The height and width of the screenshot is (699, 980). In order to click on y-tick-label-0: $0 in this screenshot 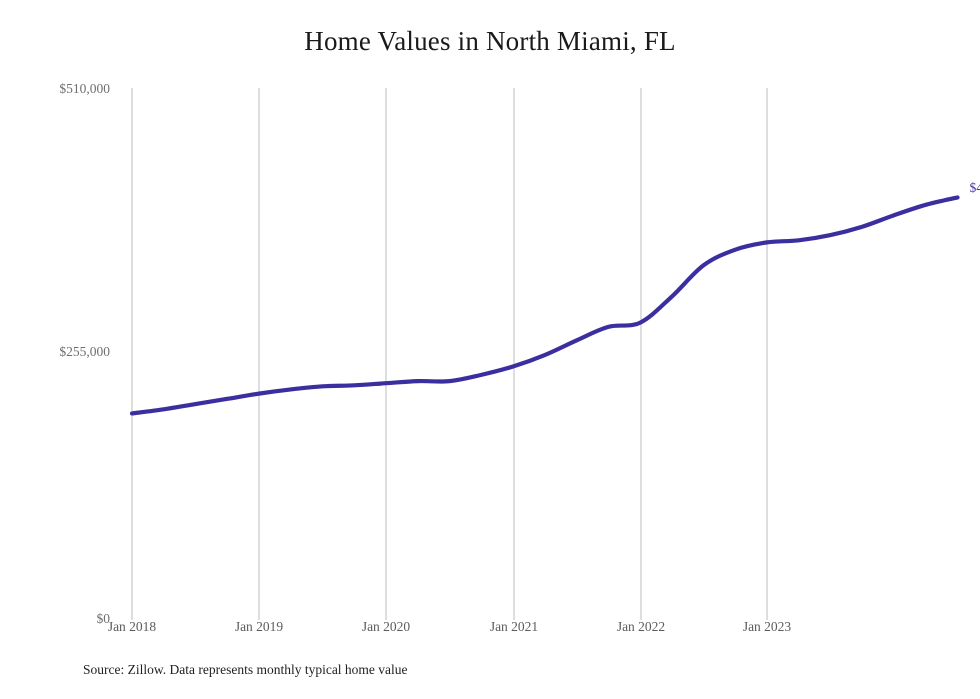, I will do `click(103, 618)`.